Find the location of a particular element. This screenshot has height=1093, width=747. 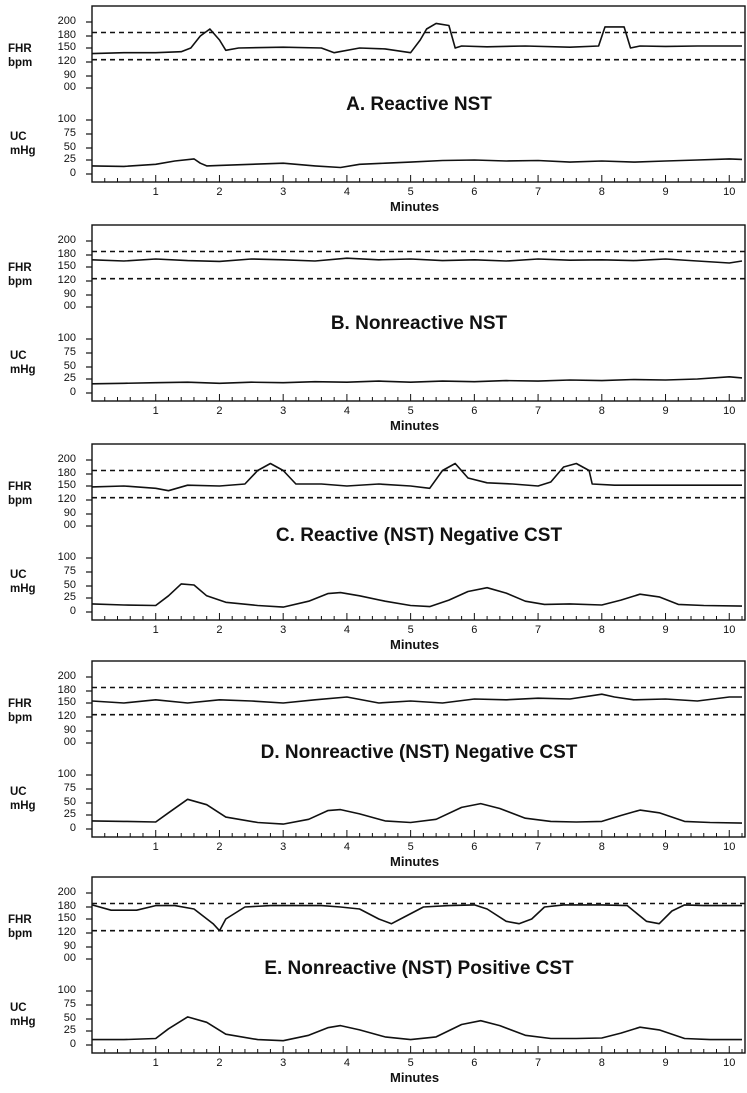

x-axis-label: Minutes is located at coordinates (415, 425).